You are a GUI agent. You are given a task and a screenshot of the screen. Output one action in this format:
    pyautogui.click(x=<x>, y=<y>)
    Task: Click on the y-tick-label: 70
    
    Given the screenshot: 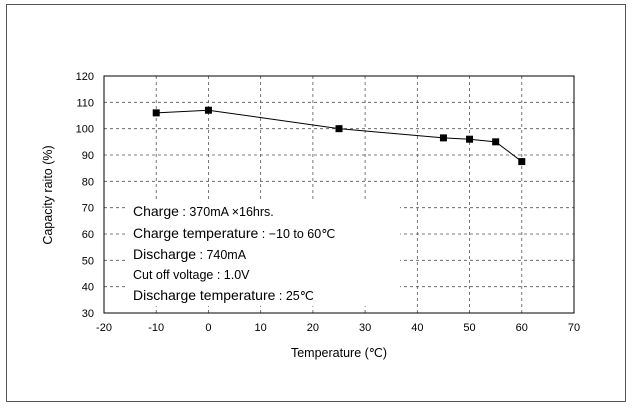 What is the action you would take?
    pyautogui.click(x=88, y=209)
    